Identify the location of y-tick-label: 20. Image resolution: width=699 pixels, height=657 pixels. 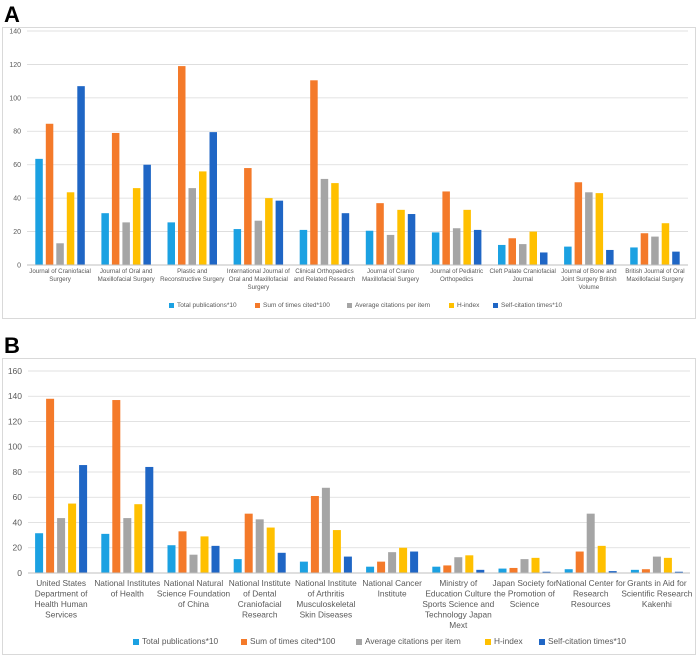
(17, 232).